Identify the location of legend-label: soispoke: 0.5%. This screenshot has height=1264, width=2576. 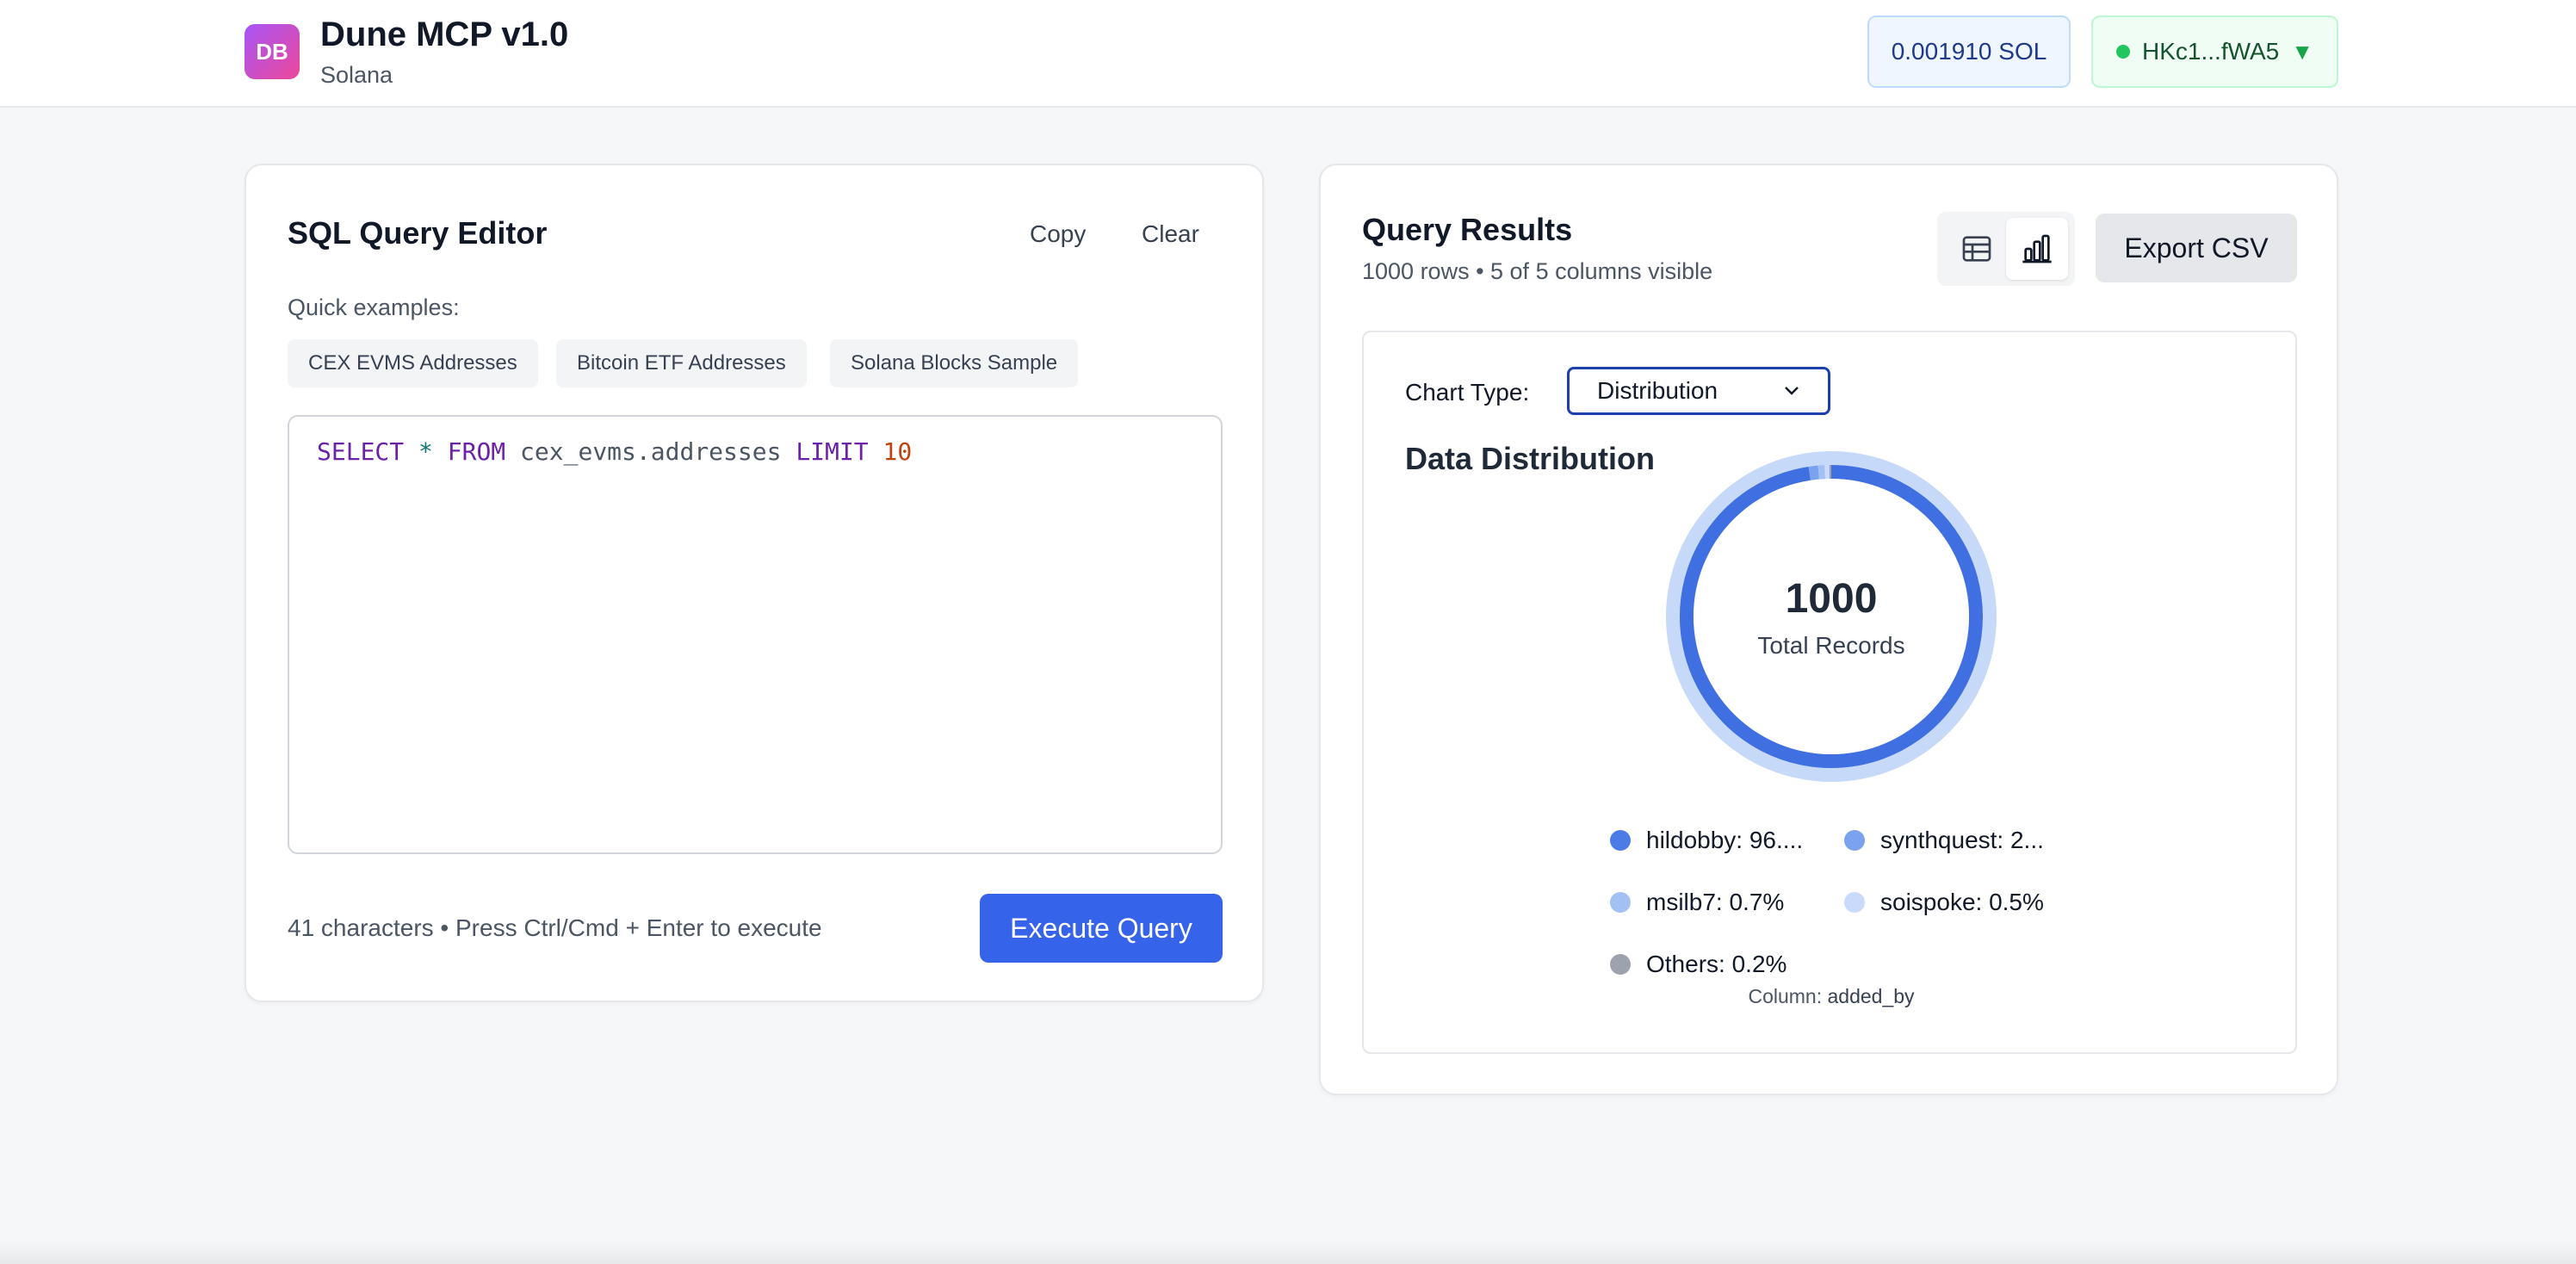
(1962, 902).